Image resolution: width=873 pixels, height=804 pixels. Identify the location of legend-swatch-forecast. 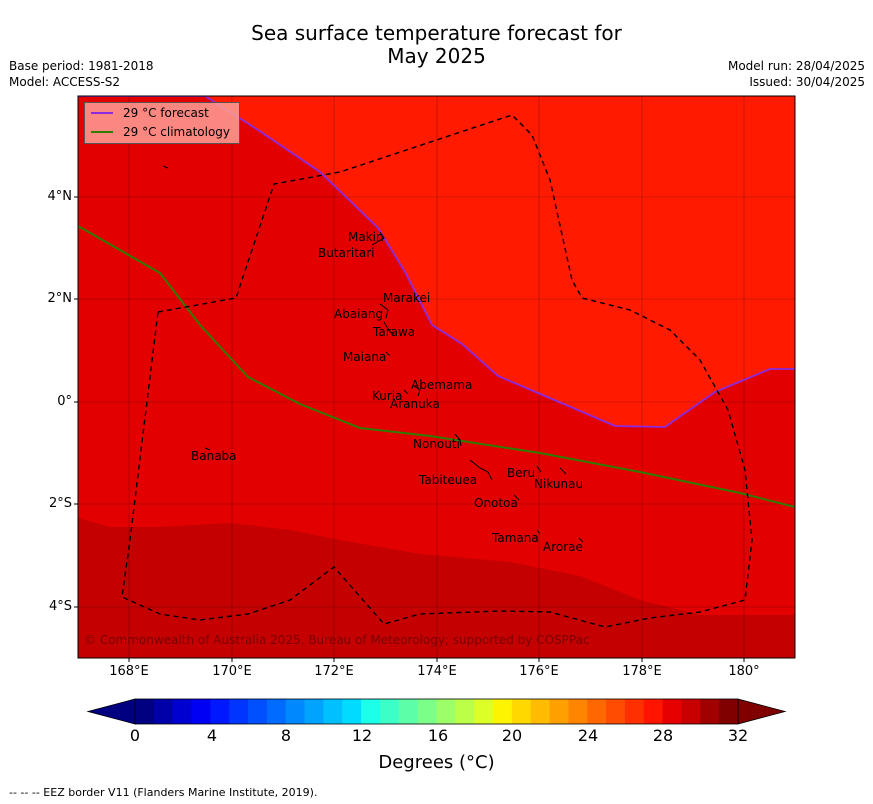
(102, 113).